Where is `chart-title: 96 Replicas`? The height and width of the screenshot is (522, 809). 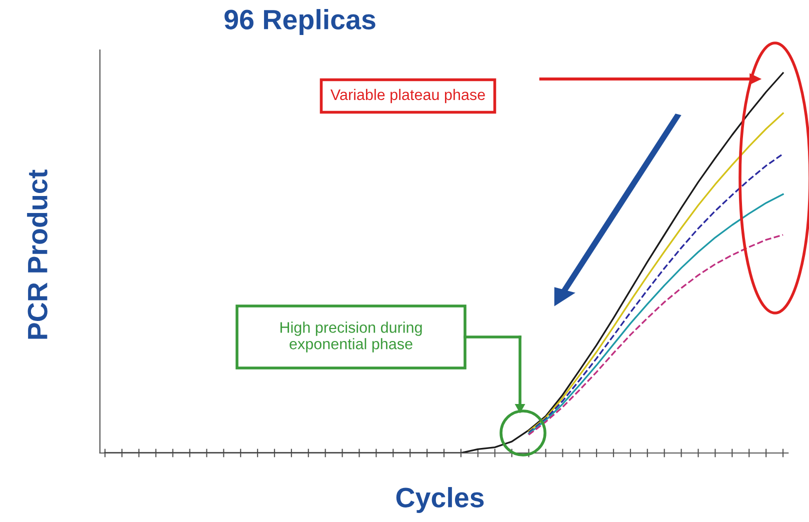
chart-title: 96 Replicas is located at coordinates (300, 22).